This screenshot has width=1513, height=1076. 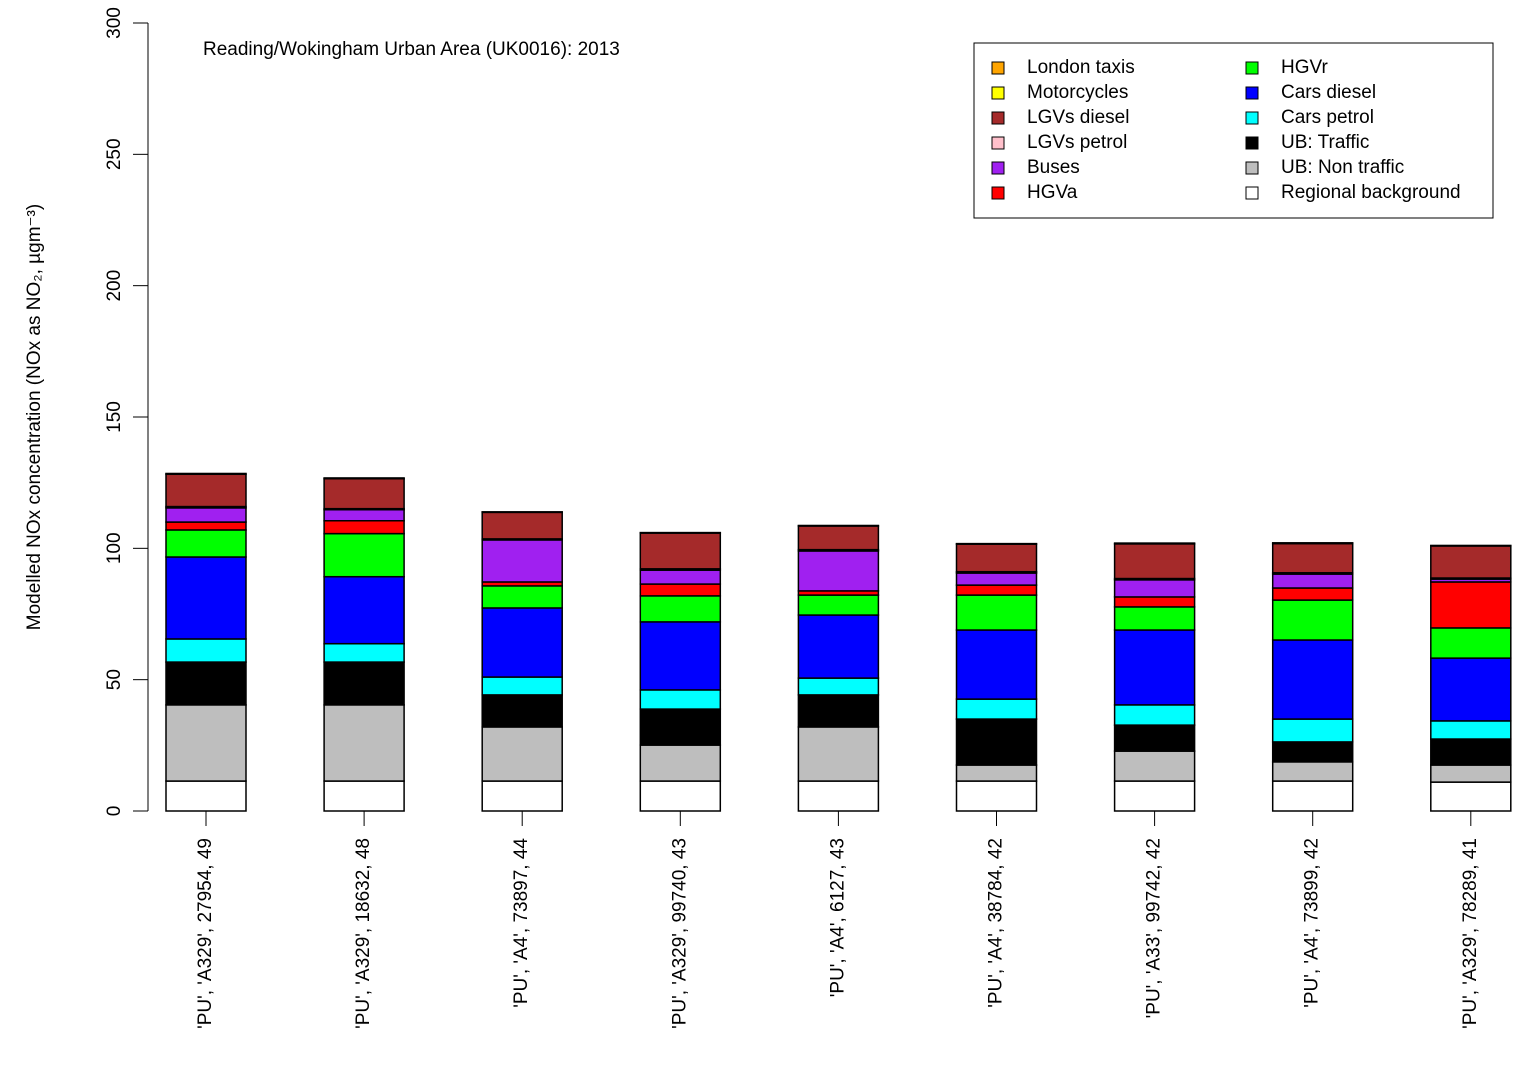 What do you see at coordinates (1081, 67) in the screenshot?
I see `legend-label: London taxis` at bounding box center [1081, 67].